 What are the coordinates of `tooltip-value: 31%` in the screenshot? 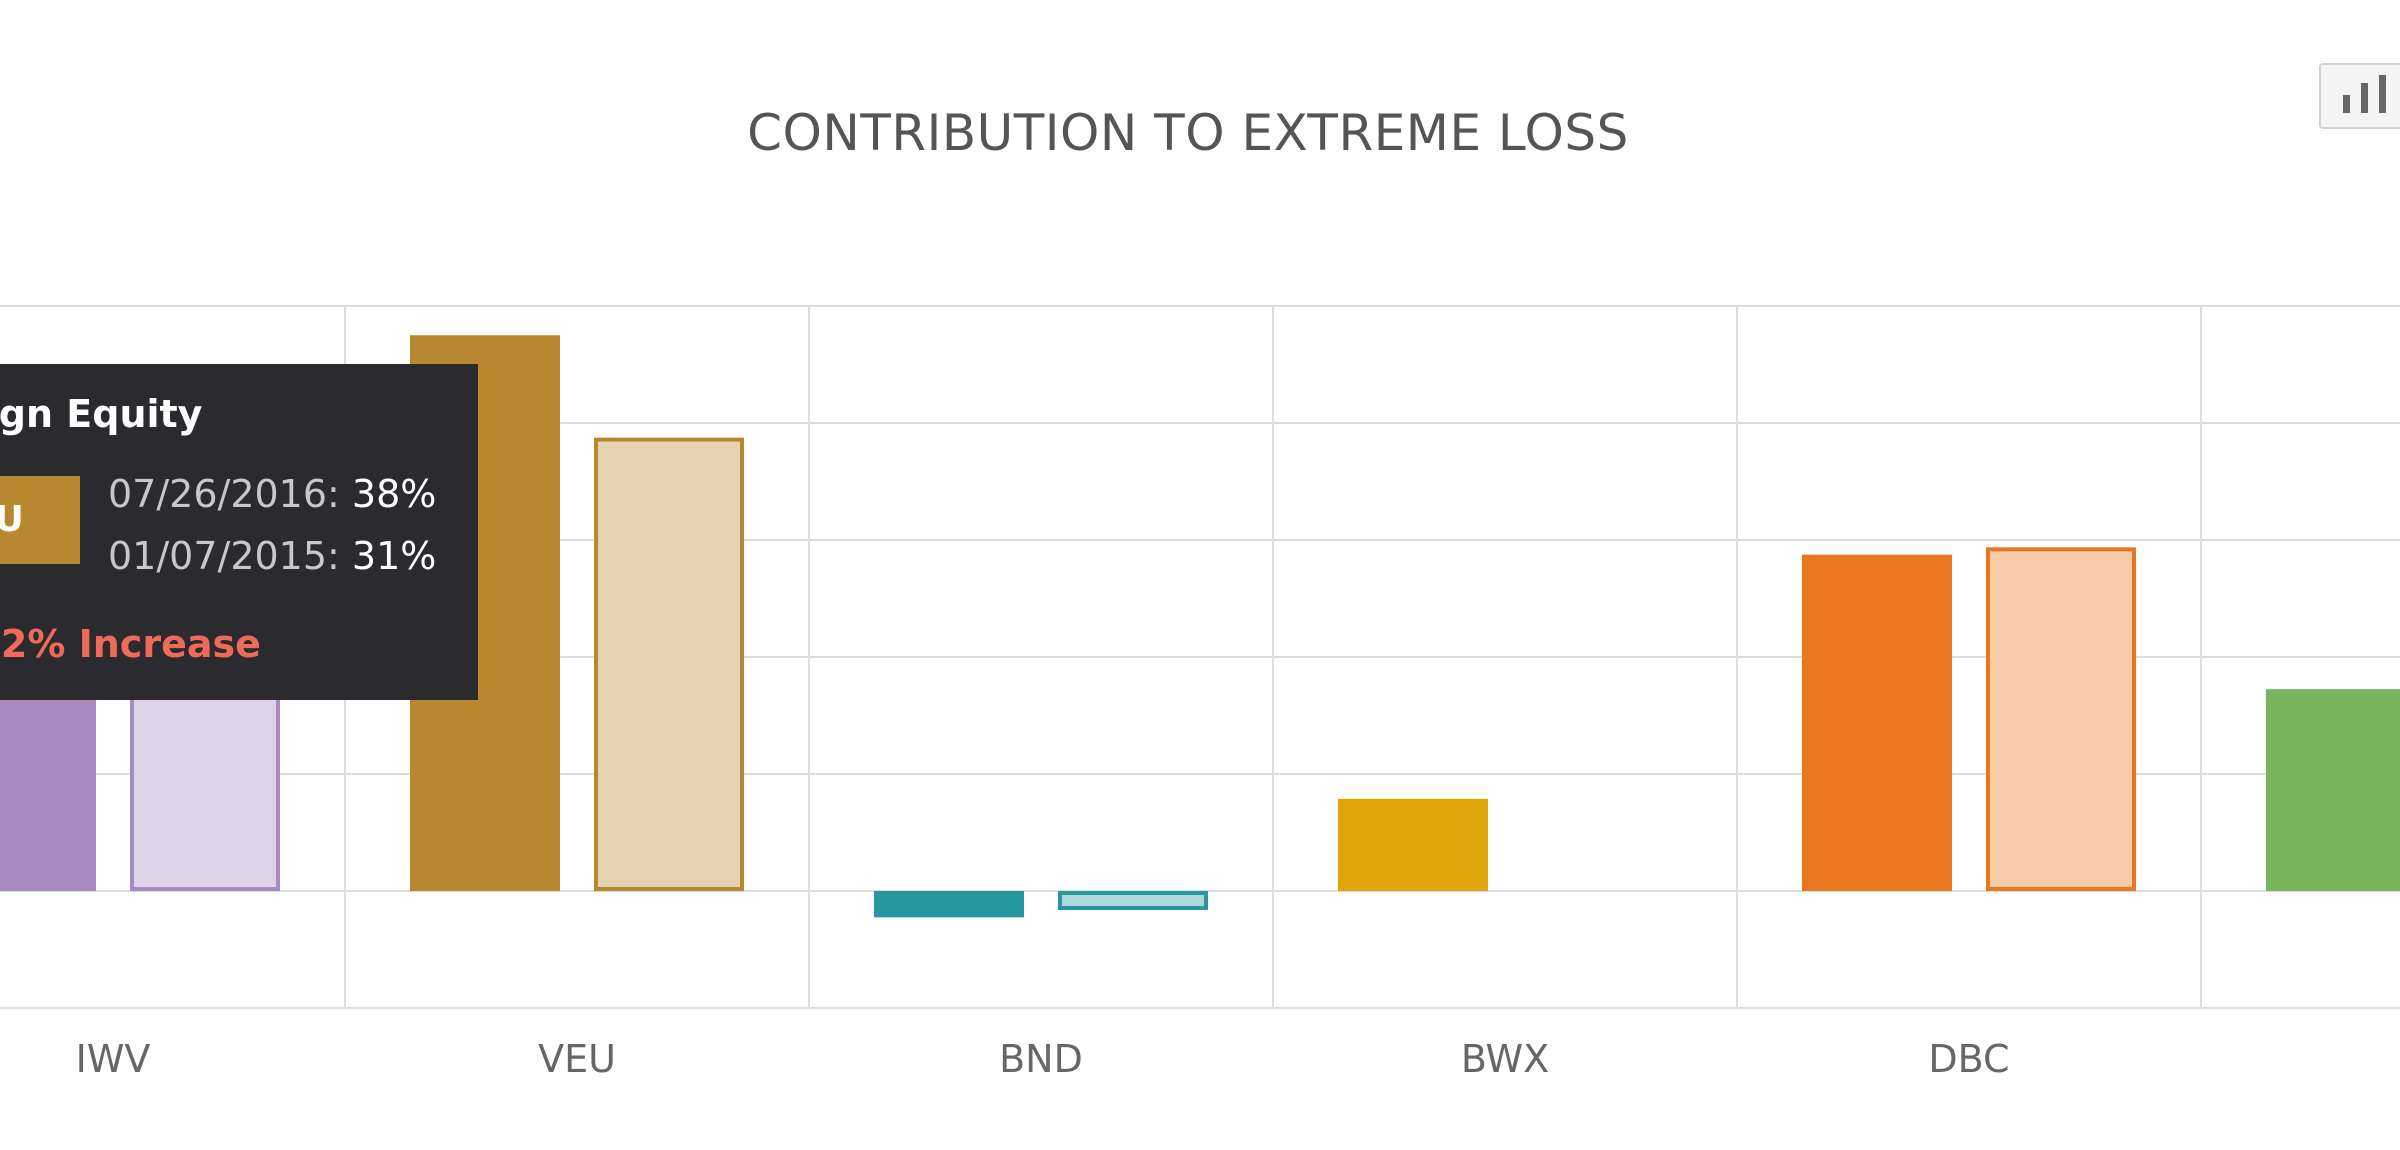 It's located at (394, 556).